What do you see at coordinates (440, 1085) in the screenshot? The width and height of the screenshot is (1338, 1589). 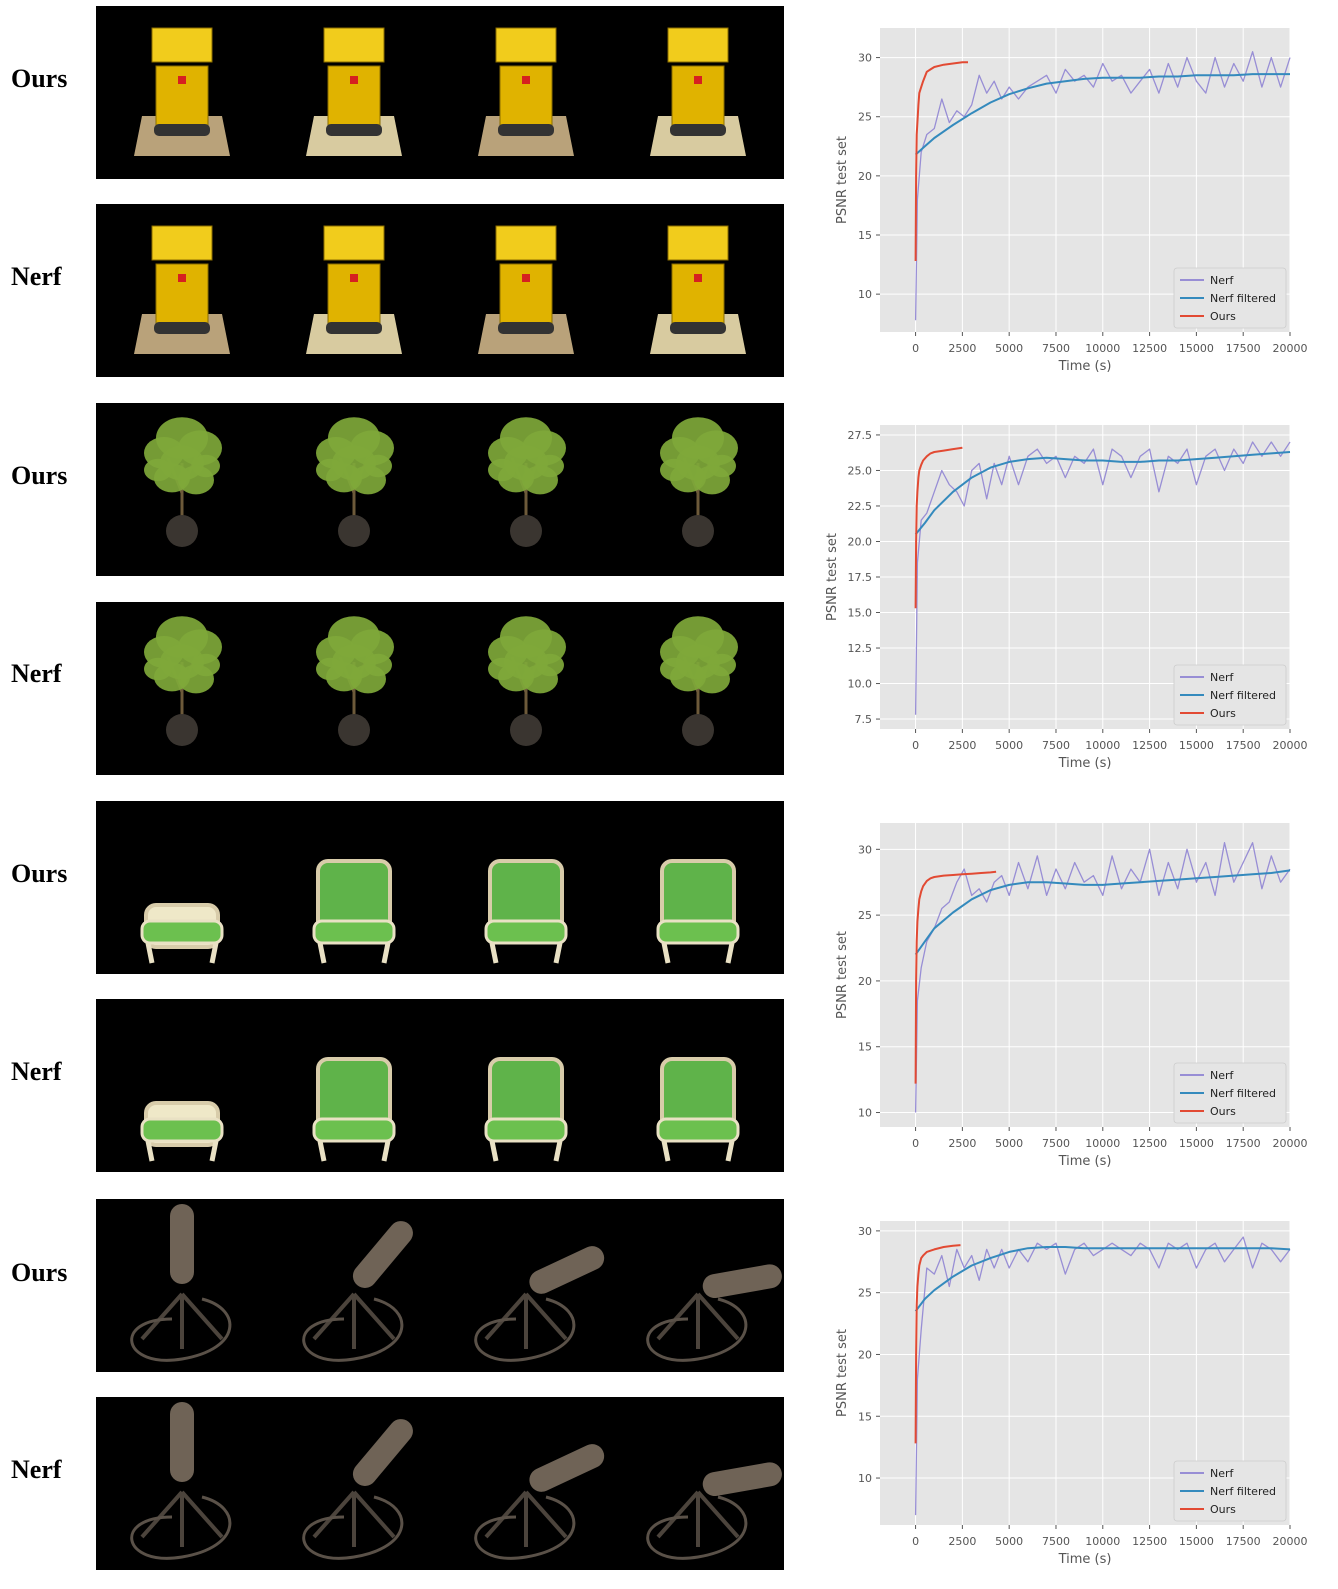 I see `chair-nerf-render-strip` at bounding box center [440, 1085].